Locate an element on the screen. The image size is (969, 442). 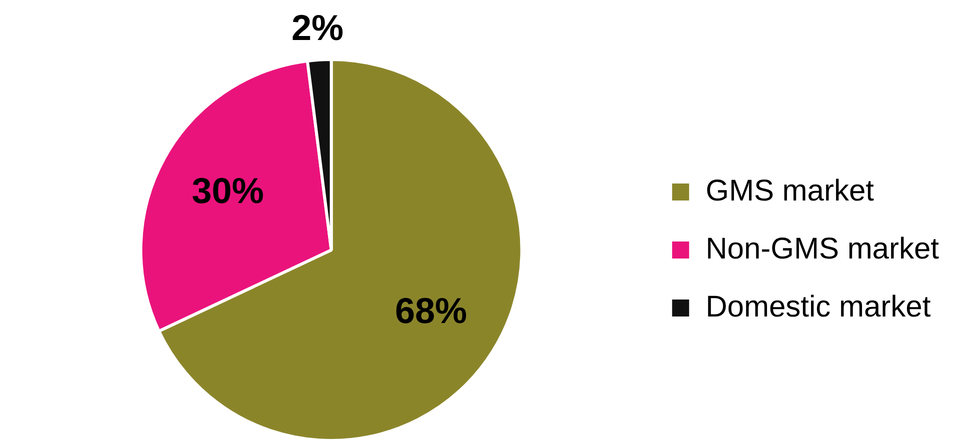
legend-label: Non-GMS market is located at coordinates (823, 249).